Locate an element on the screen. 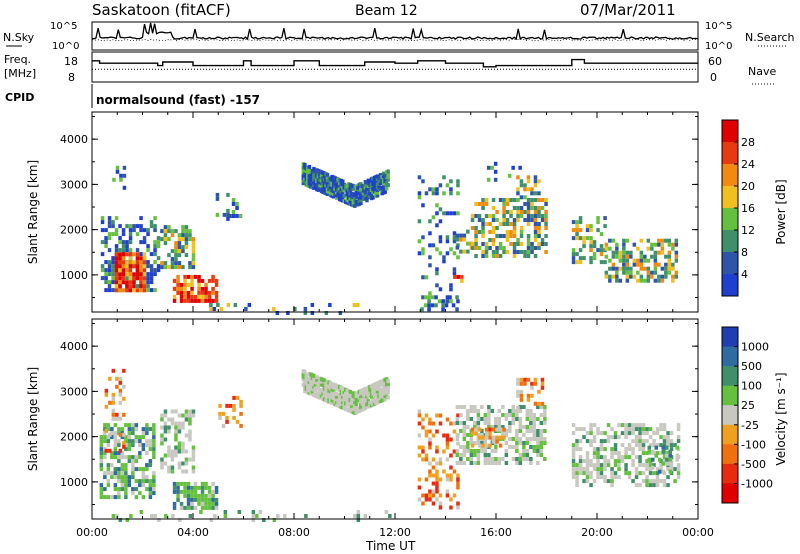 The height and width of the screenshot is (554, 800). colorbar-segment is located at coordinates (730, 395).